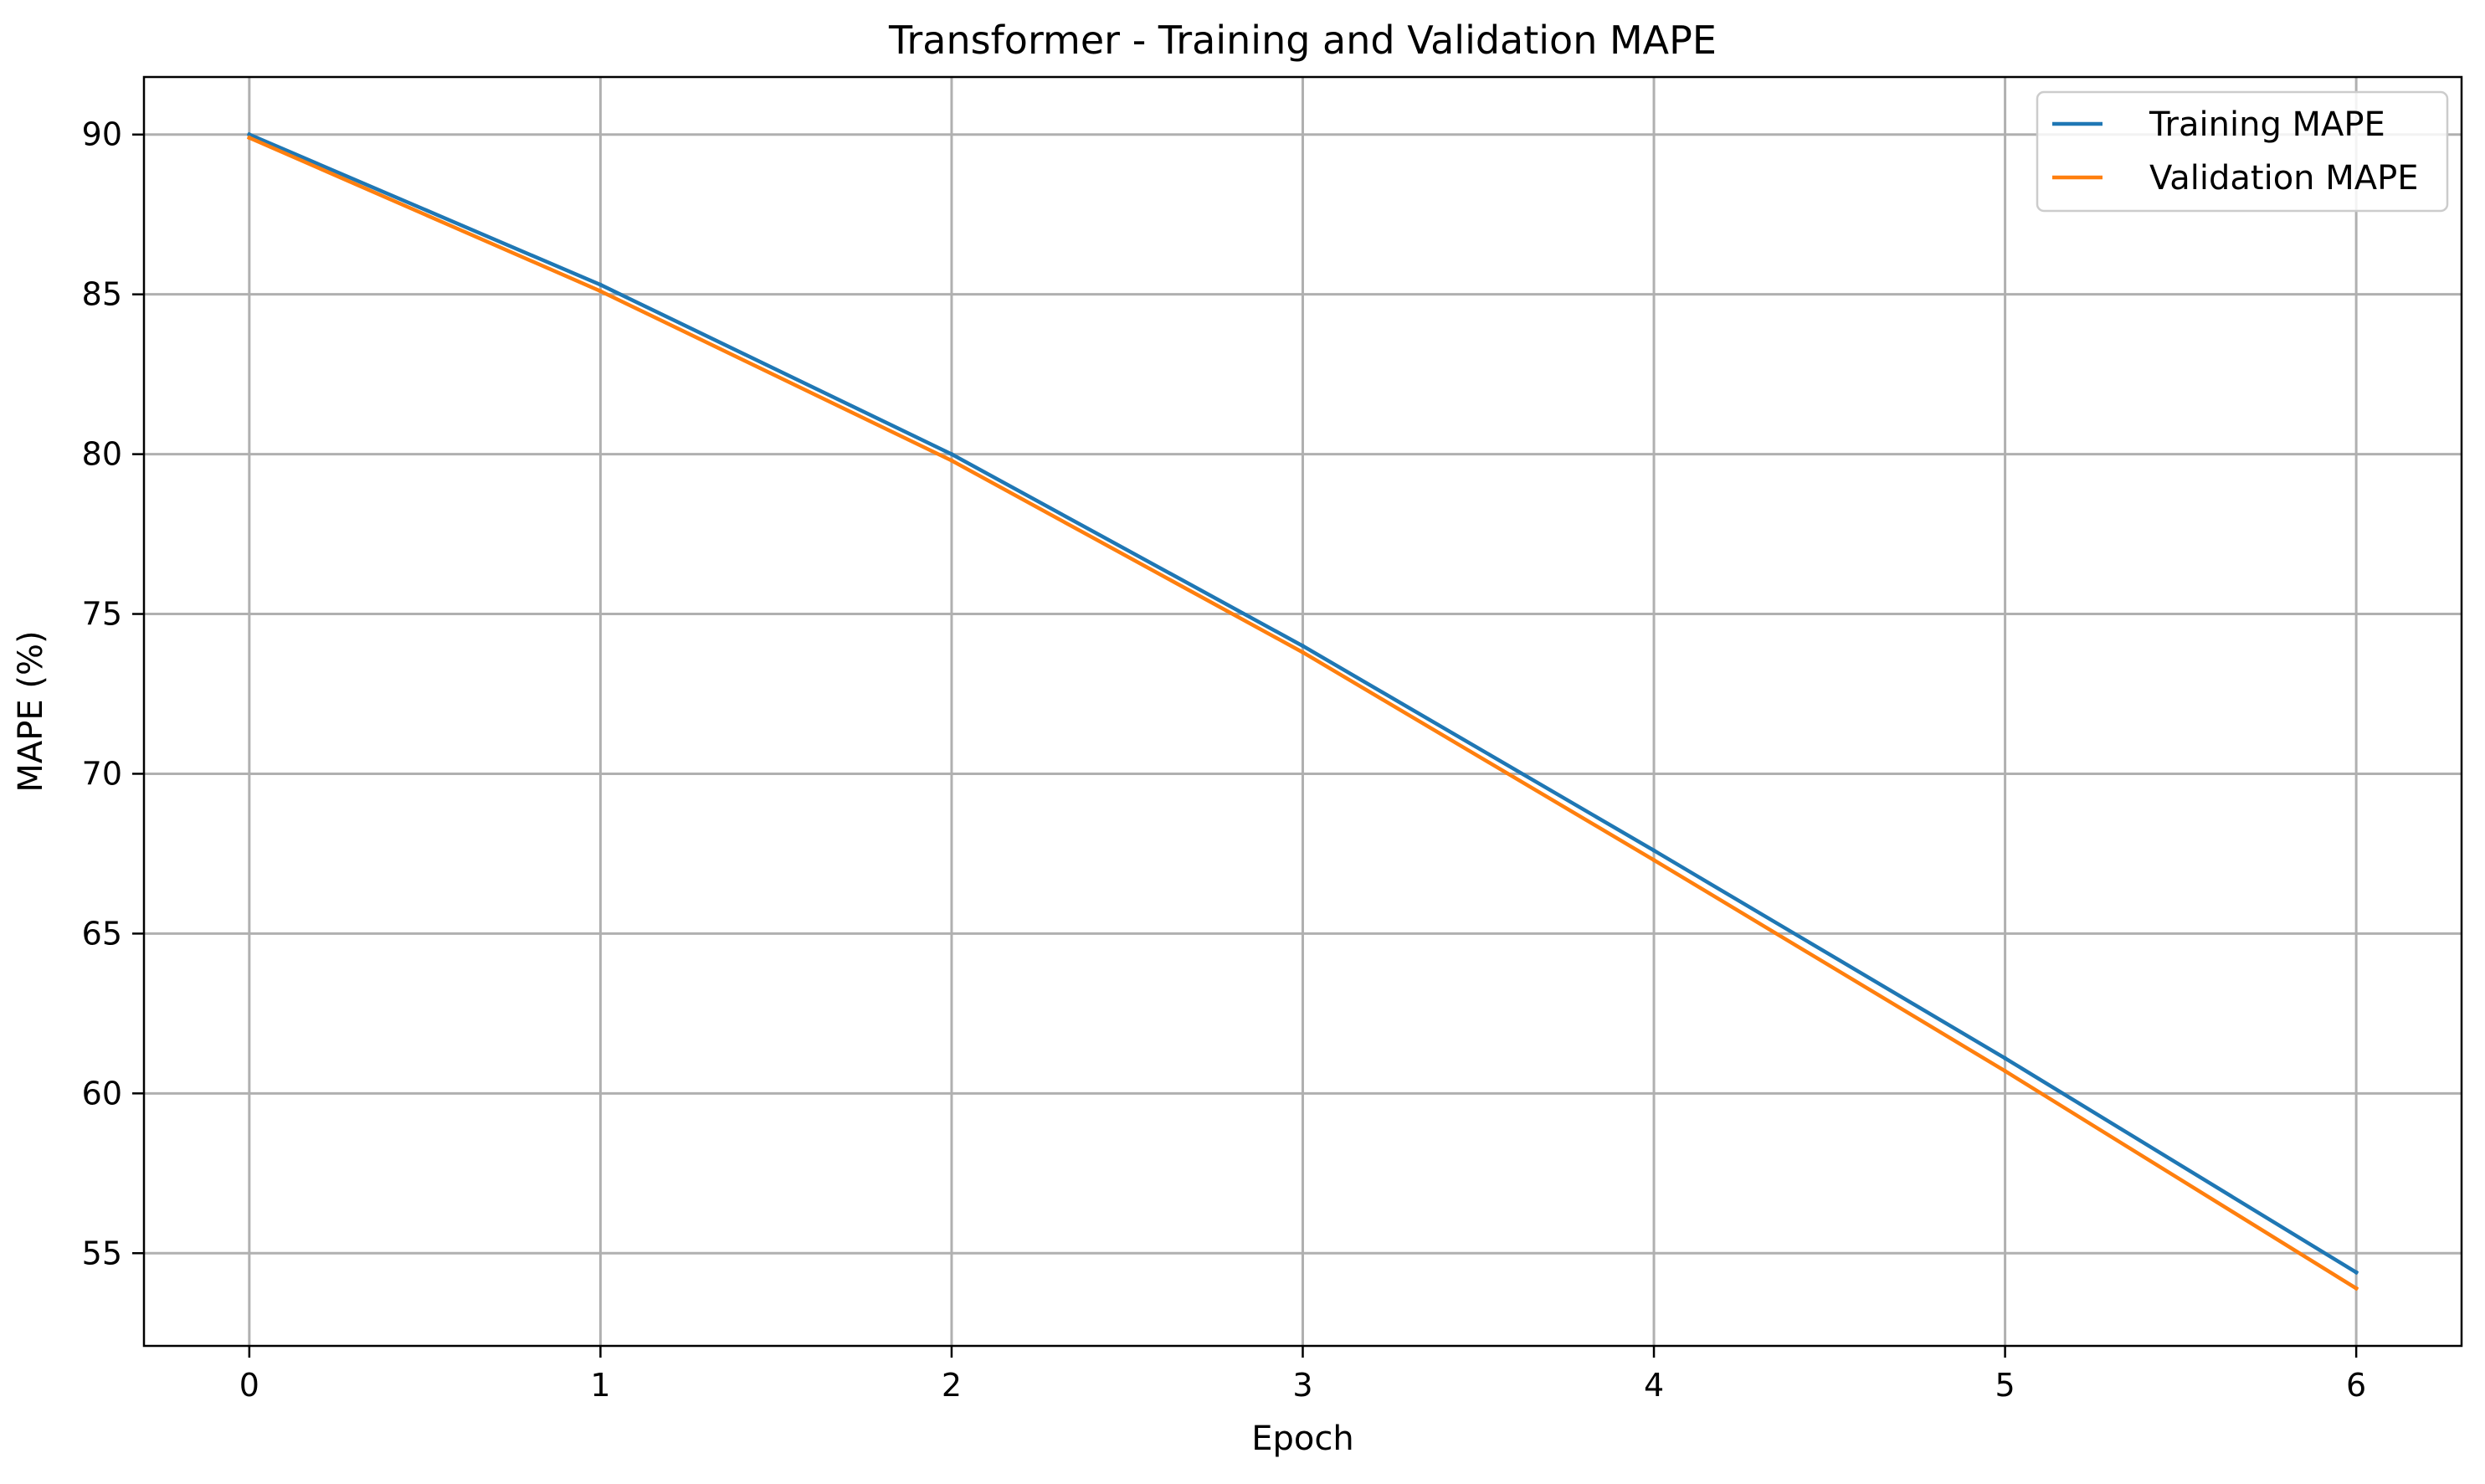 This screenshot has width=2485, height=1484. Describe the element at coordinates (102, 455) in the screenshot. I see `y-tick-label: 80` at that location.